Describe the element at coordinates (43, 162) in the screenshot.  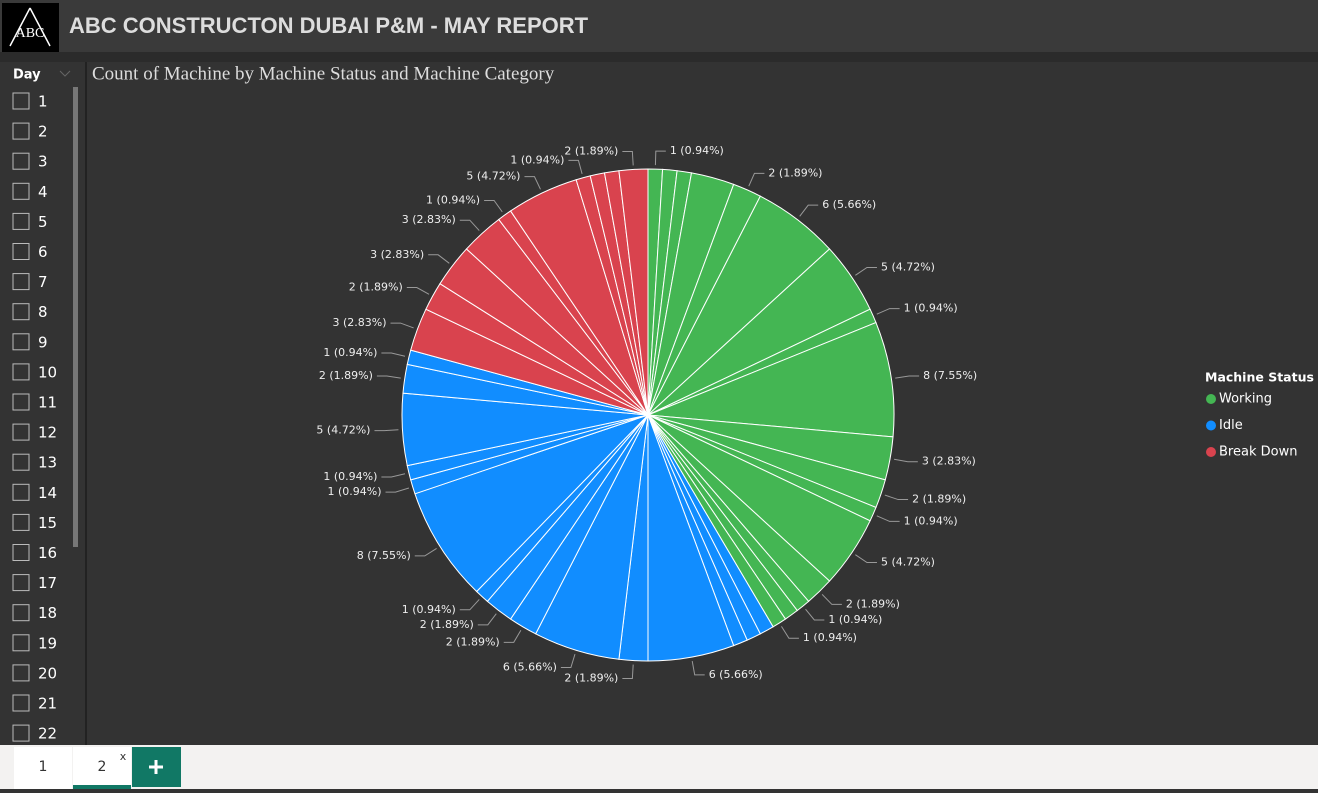
I see `slicer-item: 3` at that location.